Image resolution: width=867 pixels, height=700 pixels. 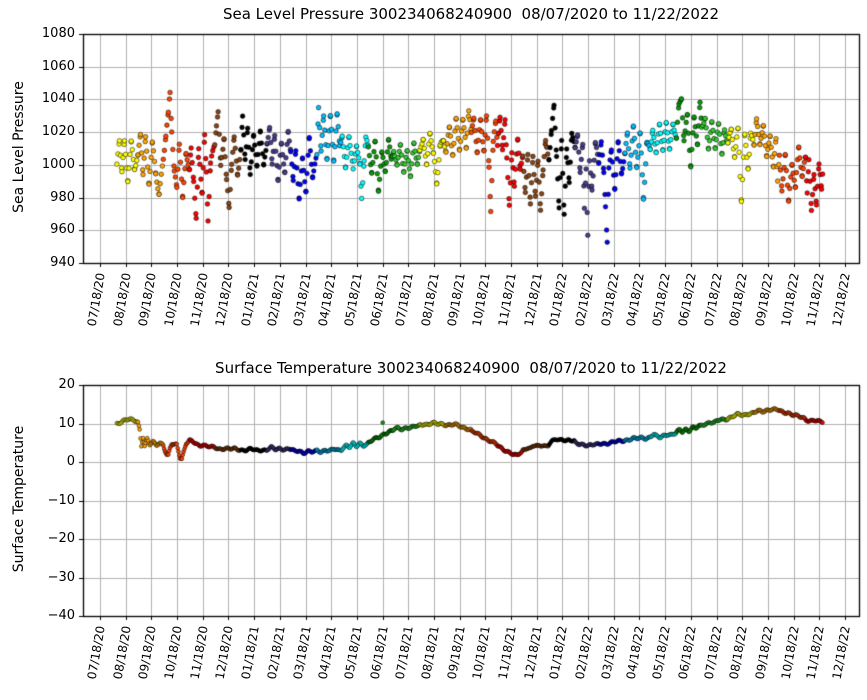 What do you see at coordinates (58, 132) in the screenshot?
I see `pressure-y-tick-label: 1020` at bounding box center [58, 132].